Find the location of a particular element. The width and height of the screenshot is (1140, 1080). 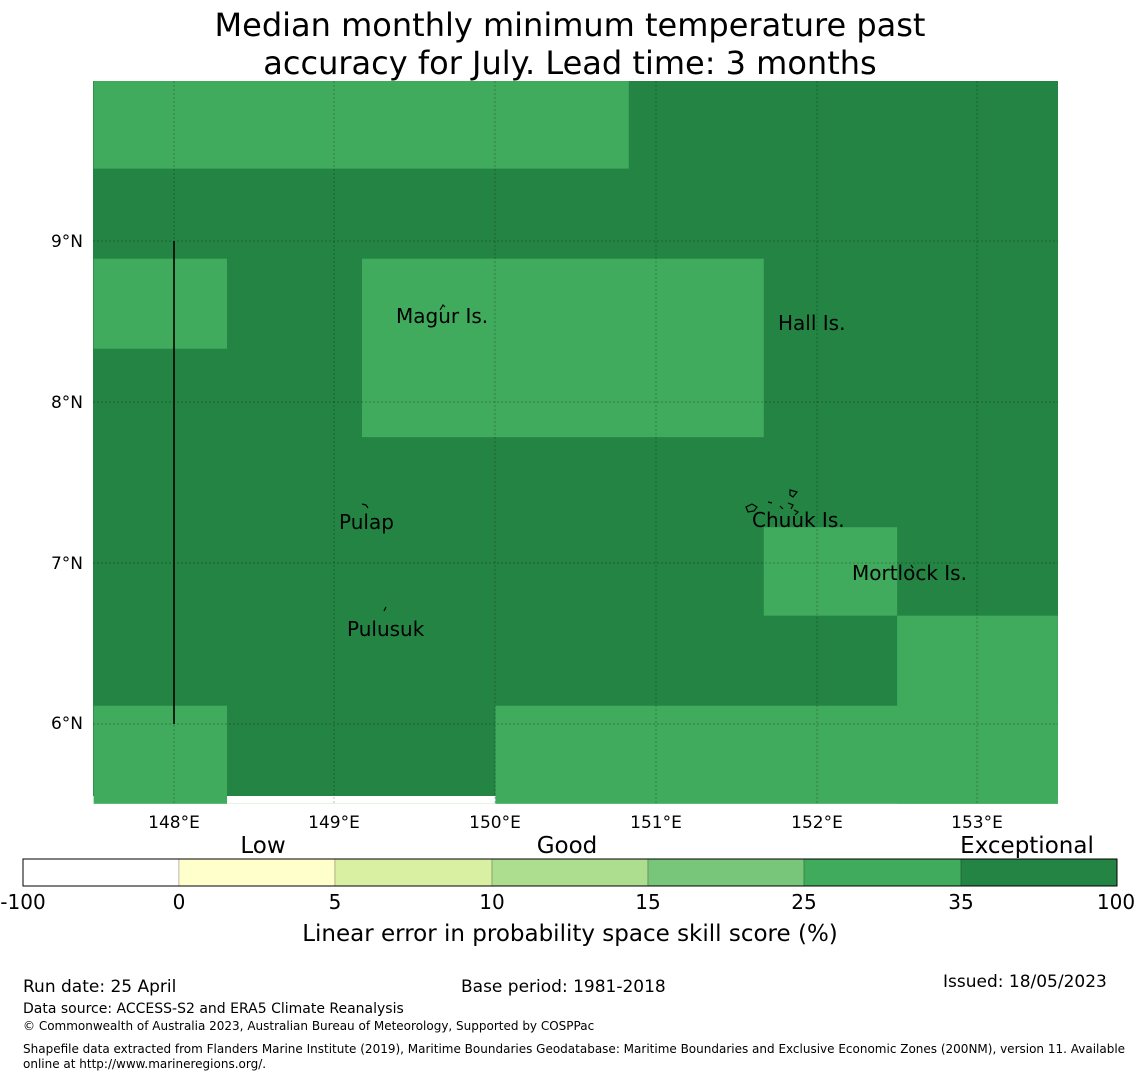

magur-island-shape is located at coordinates (442, 307).